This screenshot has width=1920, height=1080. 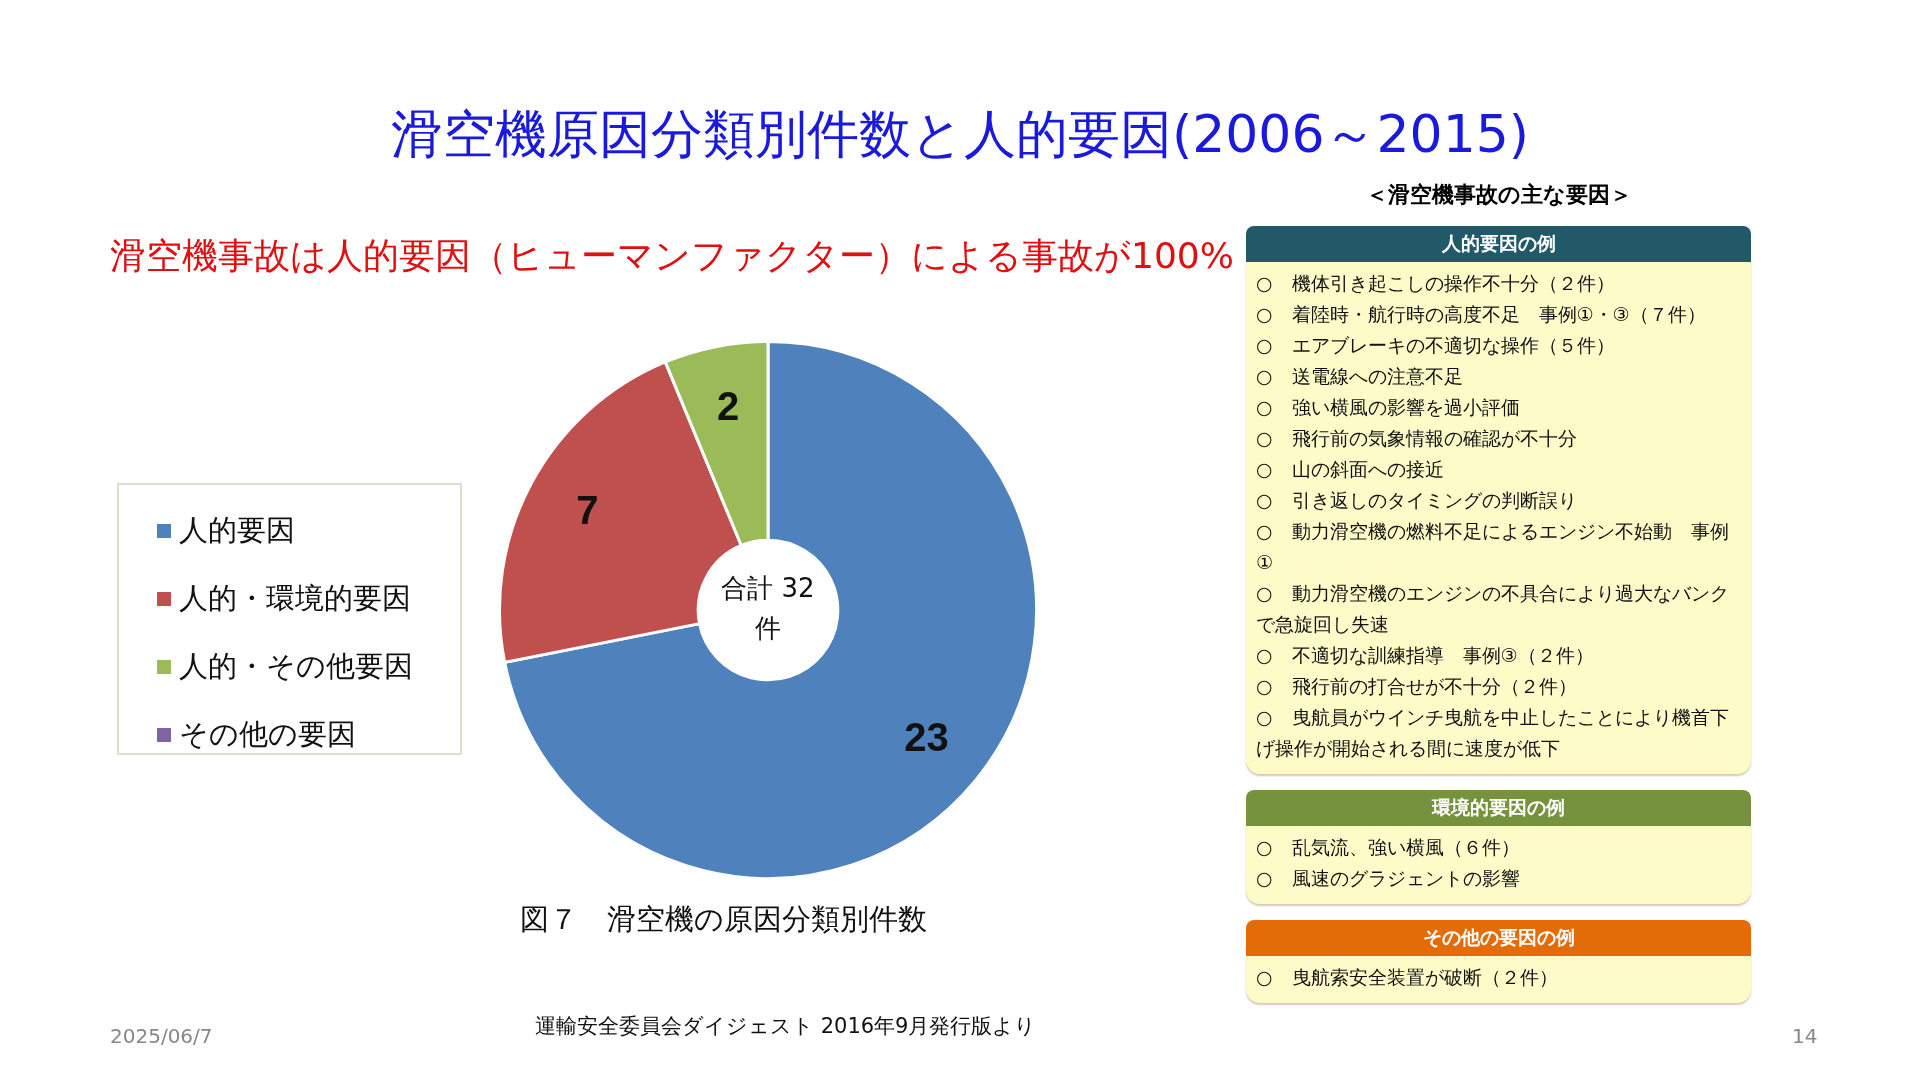 What do you see at coordinates (1407, 977) in the screenshot?
I see `text: ○ 曳航索安全装置が破断（２件）` at bounding box center [1407, 977].